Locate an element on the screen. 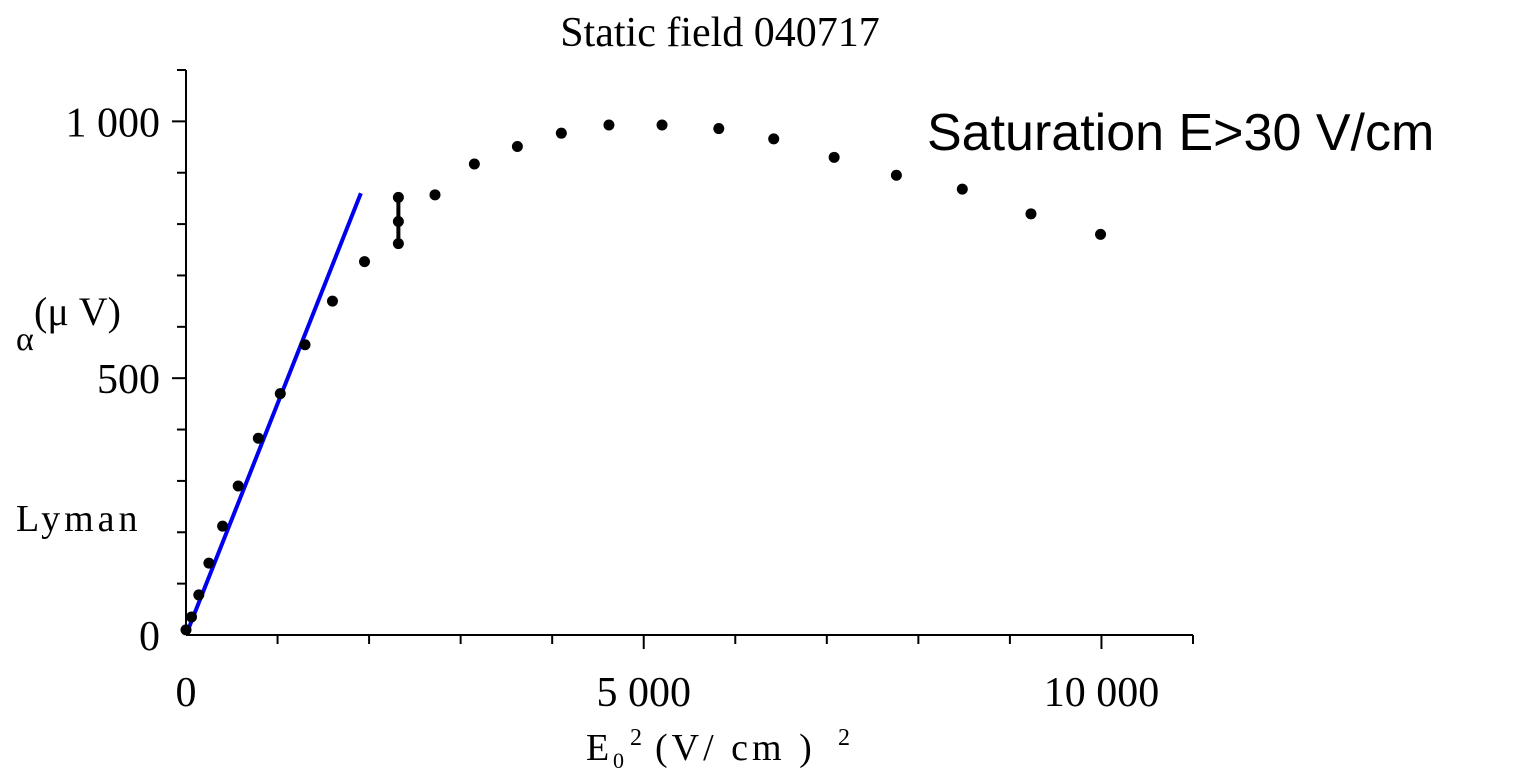 This screenshot has width=1528, height=770. fit-line-group is located at coordinates (273, 414).